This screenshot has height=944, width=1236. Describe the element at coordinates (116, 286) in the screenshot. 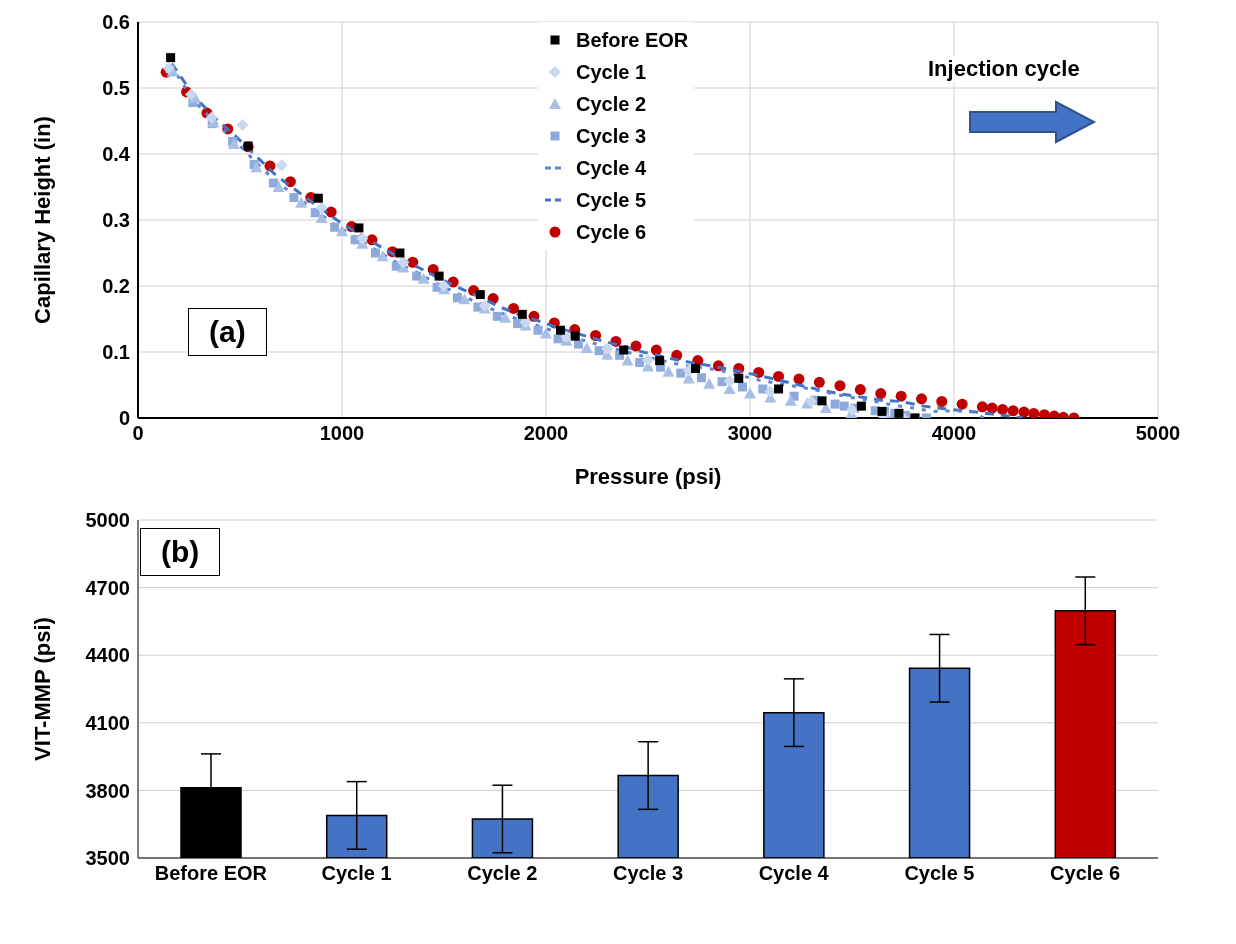

I see `y-tick-label: 0.2` at that location.